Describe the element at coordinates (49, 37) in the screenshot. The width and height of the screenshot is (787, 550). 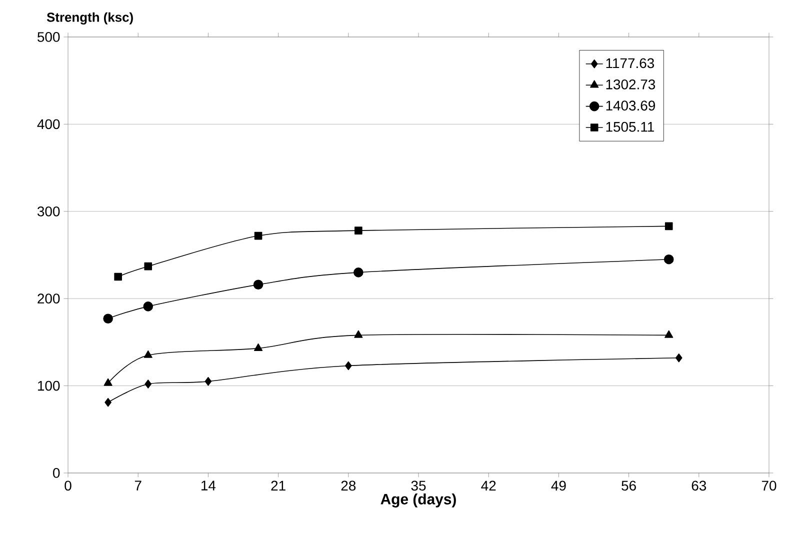
I see `y-tick-label: 500` at that location.